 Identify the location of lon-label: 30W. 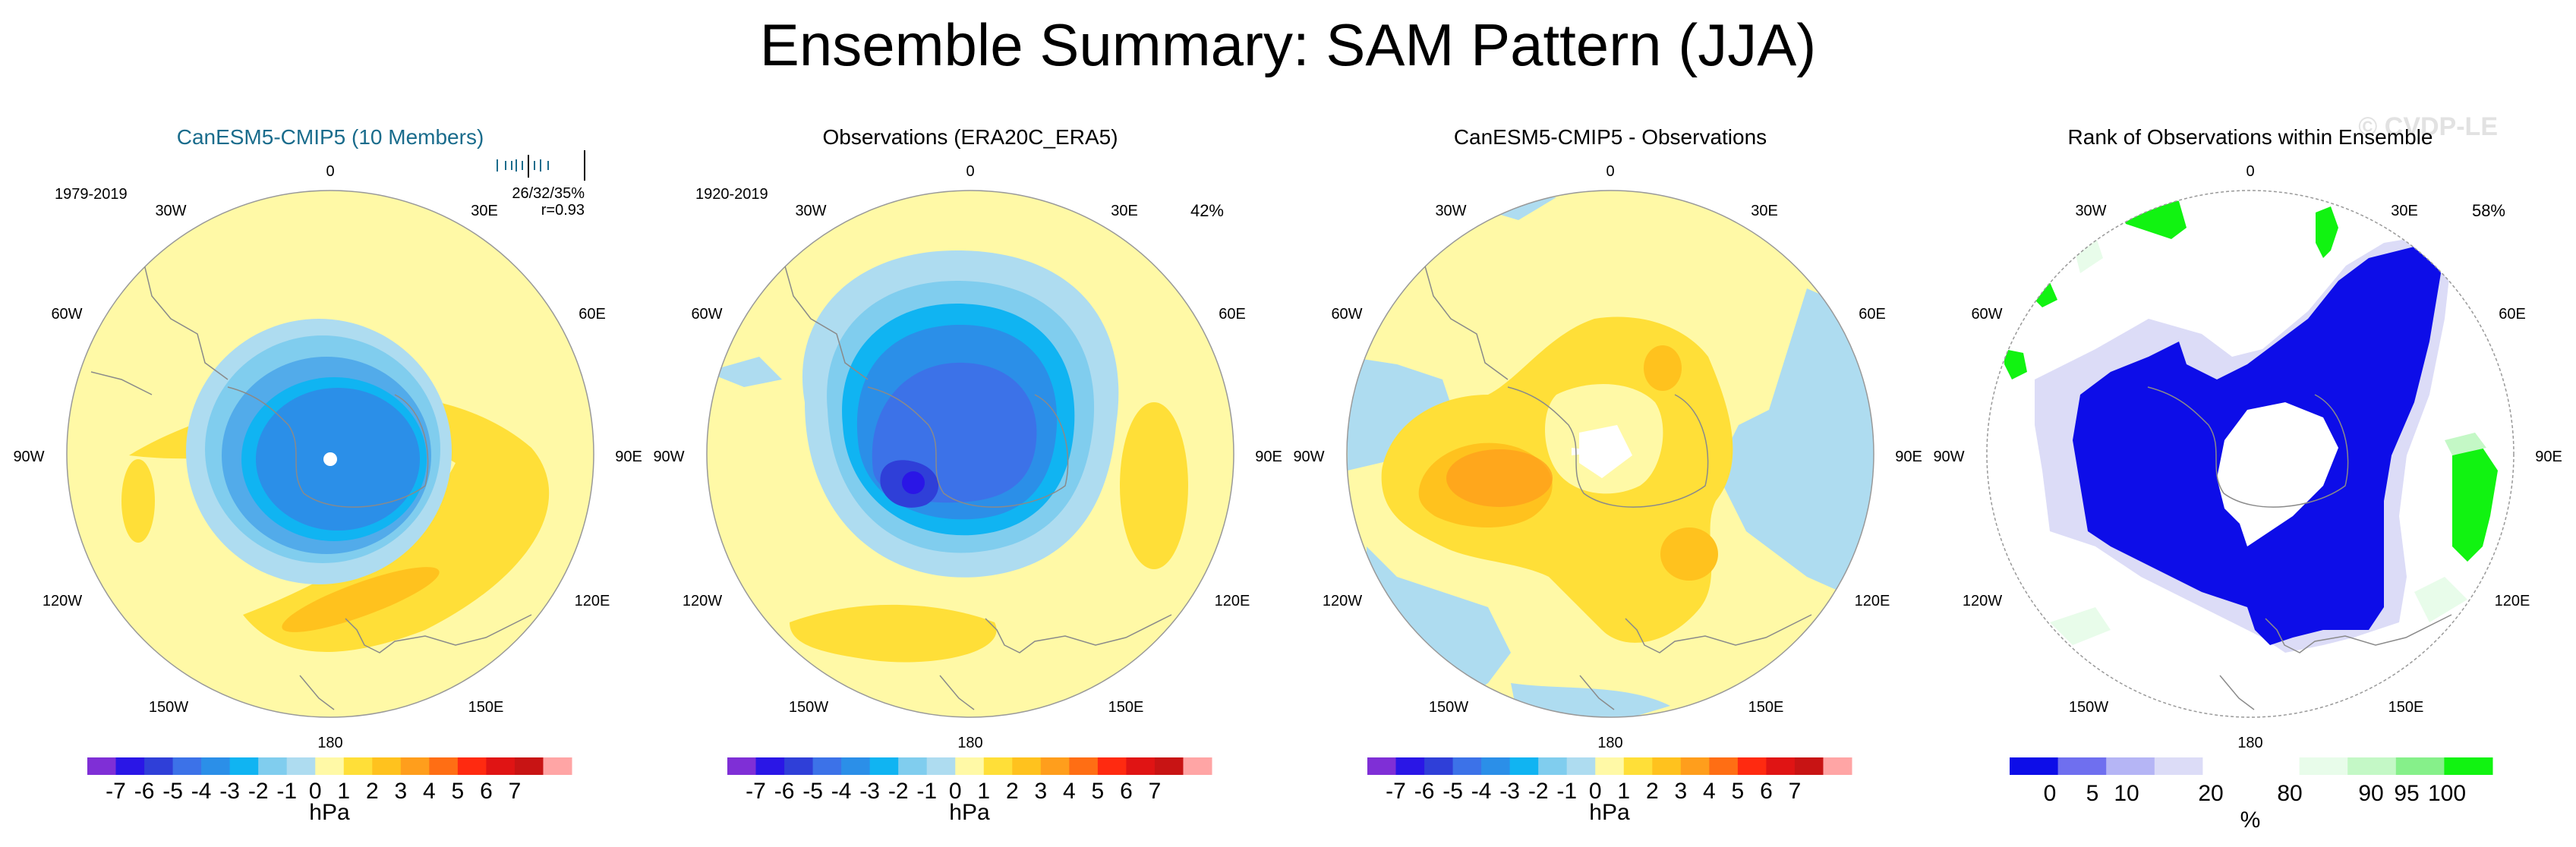
(170, 211).